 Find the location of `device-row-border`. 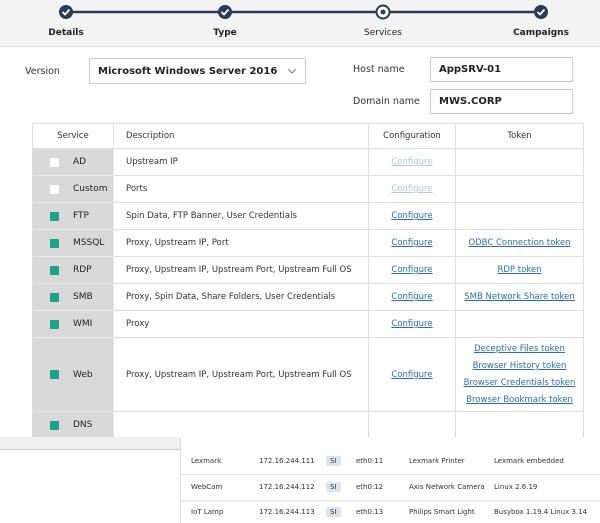

device-row-border is located at coordinates (390, 474).